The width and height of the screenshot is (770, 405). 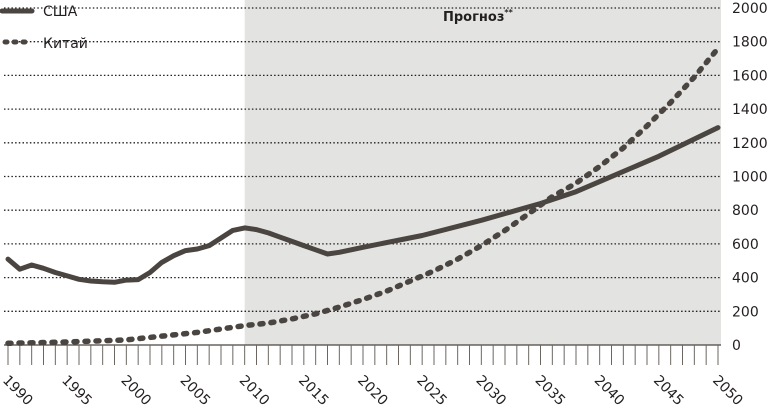 I want to click on x-tick-label: 1990, so click(x=18, y=389).